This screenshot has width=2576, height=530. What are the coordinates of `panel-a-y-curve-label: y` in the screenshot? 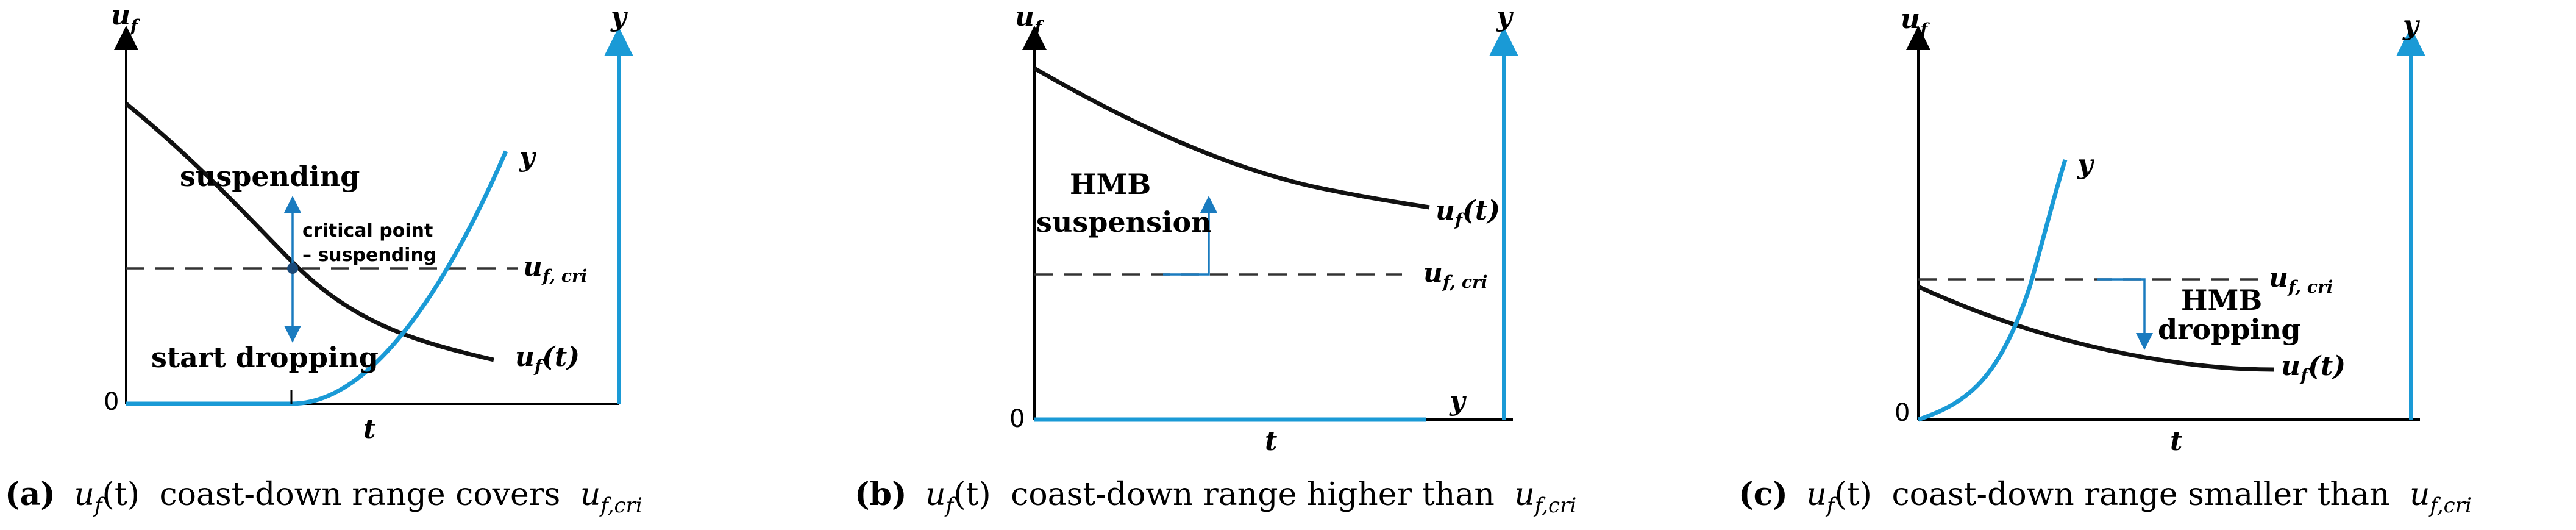 It's located at (528, 157).